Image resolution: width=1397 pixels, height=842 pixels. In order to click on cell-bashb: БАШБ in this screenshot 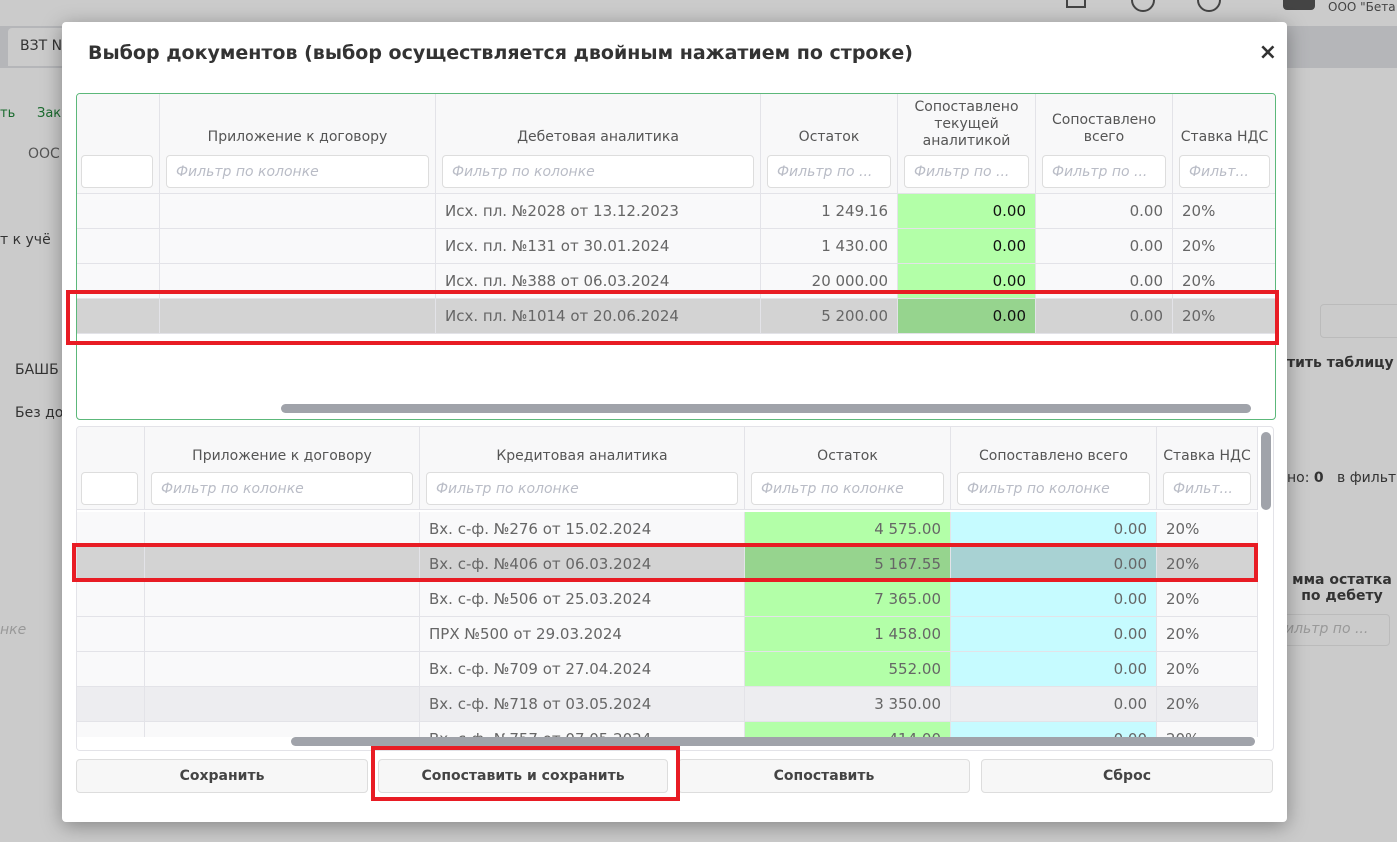, I will do `click(37, 370)`.